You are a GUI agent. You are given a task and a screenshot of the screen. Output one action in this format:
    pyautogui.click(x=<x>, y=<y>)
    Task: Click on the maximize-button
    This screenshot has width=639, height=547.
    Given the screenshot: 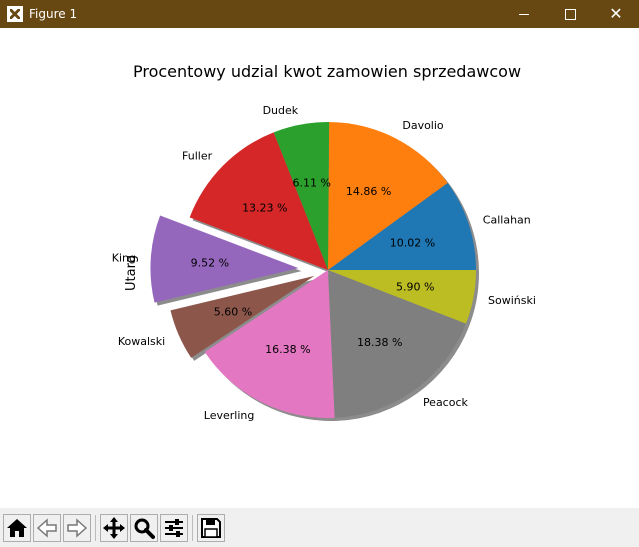 What is the action you would take?
    pyautogui.click(x=570, y=14)
    